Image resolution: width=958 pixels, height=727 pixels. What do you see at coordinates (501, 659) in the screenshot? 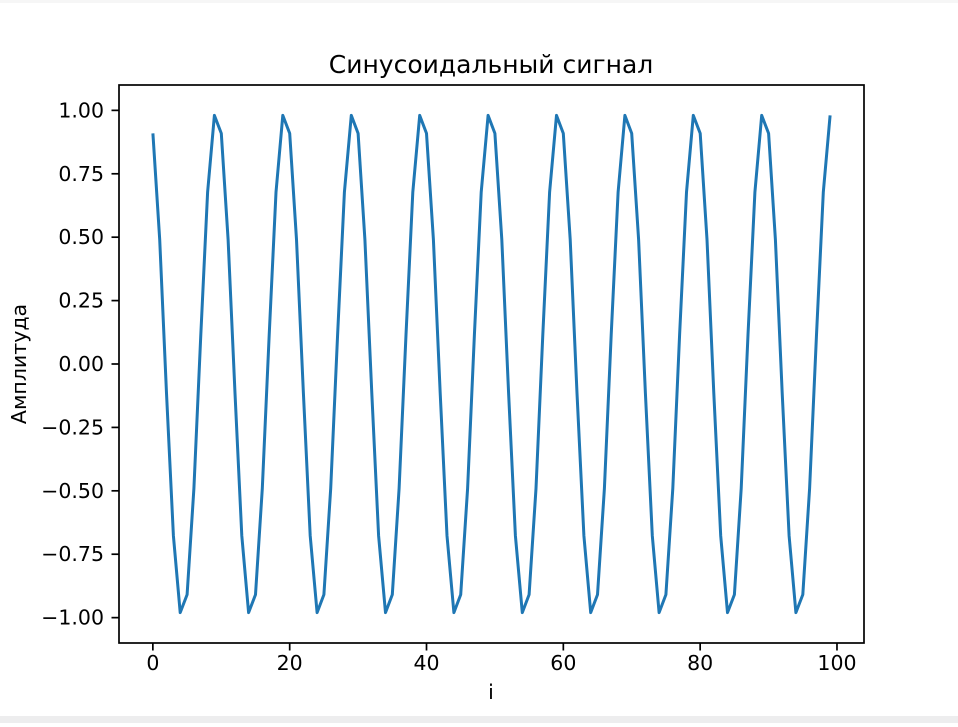
I see `x-axis-ticks: 0 20 40 60 80 100` at bounding box center [501, 659].